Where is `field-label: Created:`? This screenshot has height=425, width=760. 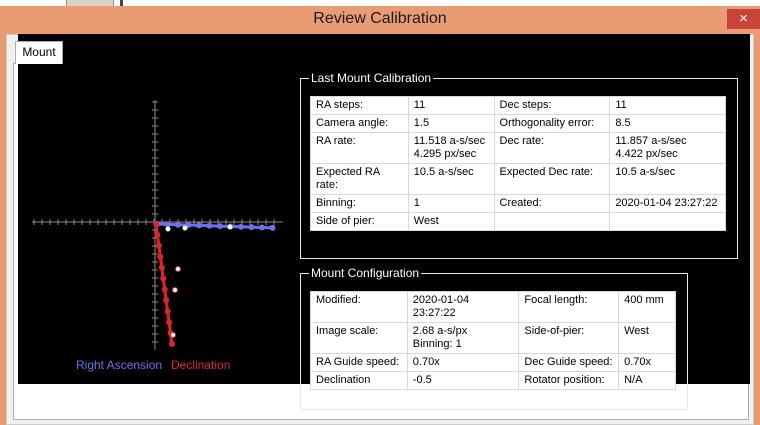
field-label: Created: is located at coordinates (552, 203).